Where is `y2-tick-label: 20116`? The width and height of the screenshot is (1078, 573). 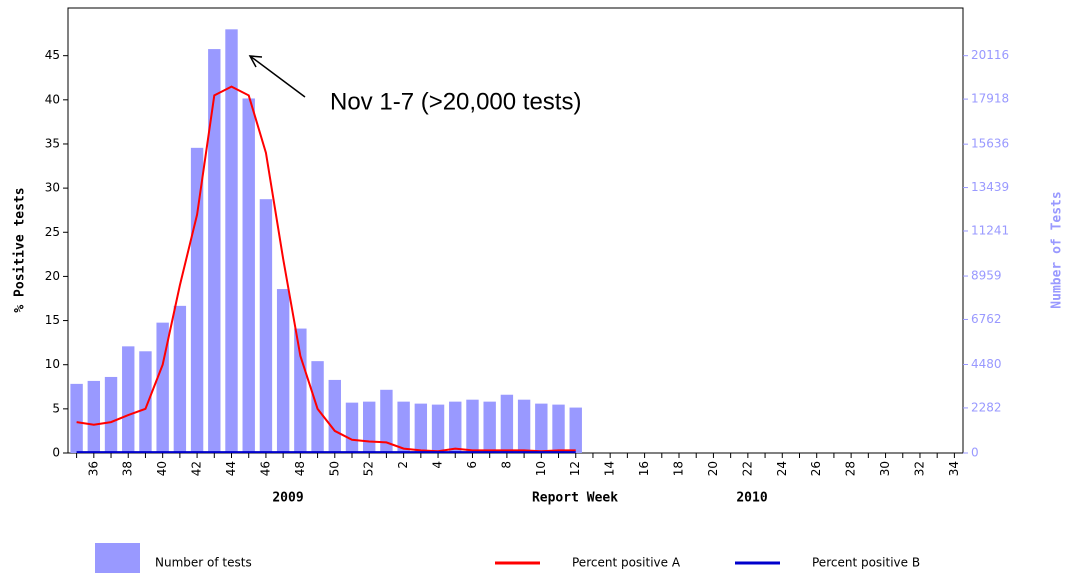
y2-tick-label: 20116 is located at coordinates (990, 55).